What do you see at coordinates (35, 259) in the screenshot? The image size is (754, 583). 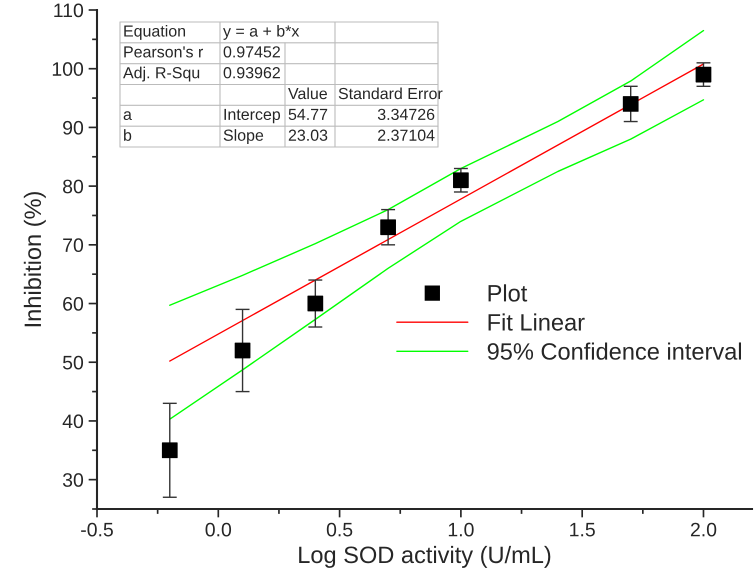 I see `y-axis-title: Inhibition (%)` at bounding box center [35, 259].